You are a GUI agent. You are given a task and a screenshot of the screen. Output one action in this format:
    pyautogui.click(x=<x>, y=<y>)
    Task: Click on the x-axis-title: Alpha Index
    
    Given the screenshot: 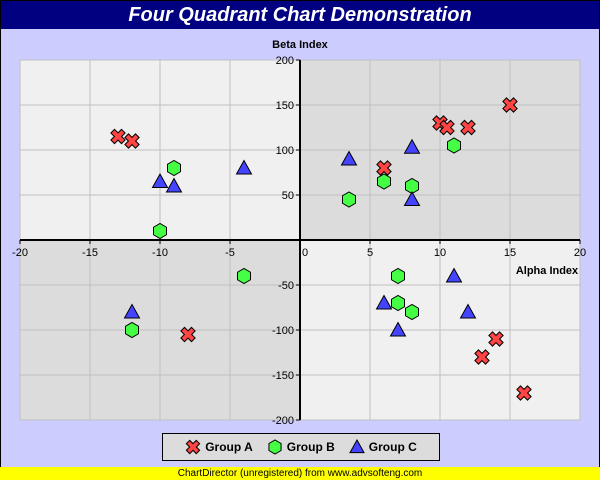 What is the action you would take?
    pyautogui.click(x=547, y=271)
    